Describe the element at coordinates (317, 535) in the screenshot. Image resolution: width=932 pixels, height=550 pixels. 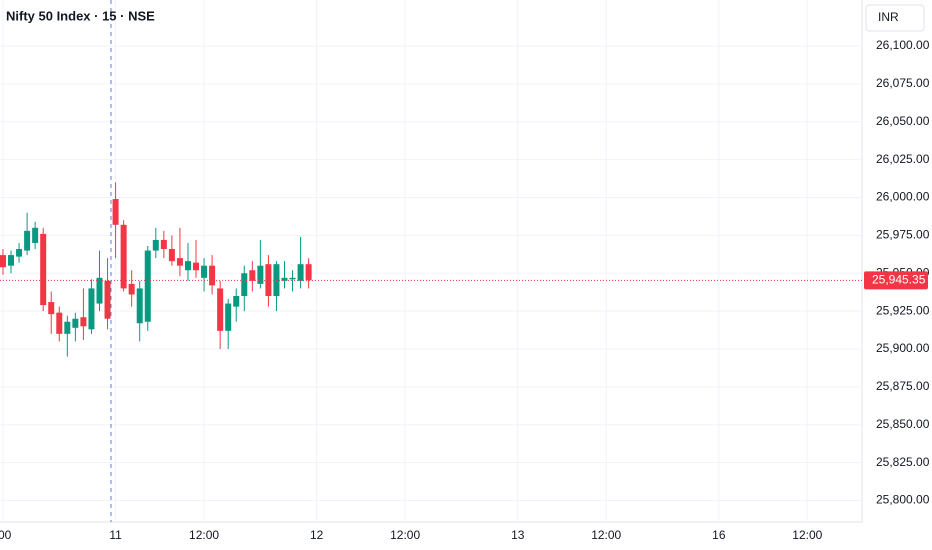
I see `x-tick-label: 12` at that location.